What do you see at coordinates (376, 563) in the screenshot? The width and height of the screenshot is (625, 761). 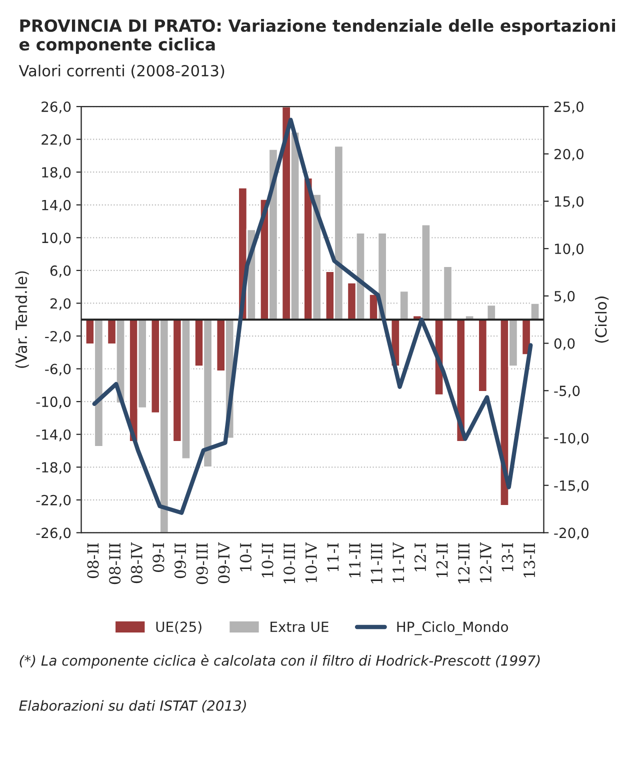 I see `x-tick-label: 11-III` at bounding box center [376, 563].